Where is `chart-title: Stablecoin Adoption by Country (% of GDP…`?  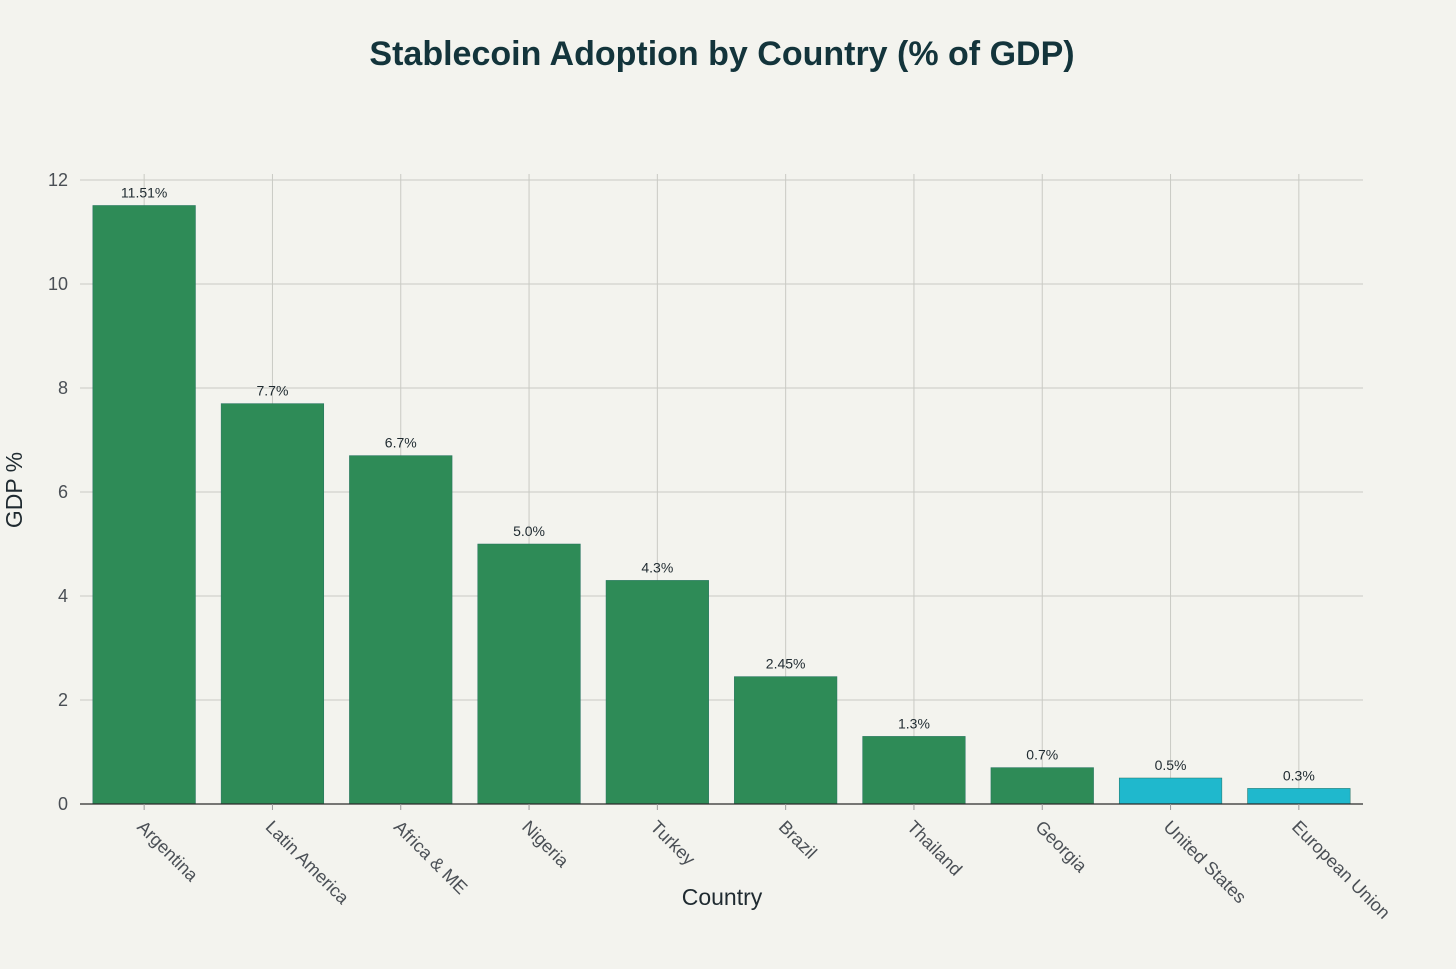
chart-title: Stablecoin Adoption by Country (% of GDP… is located at coordinates (721, 54).